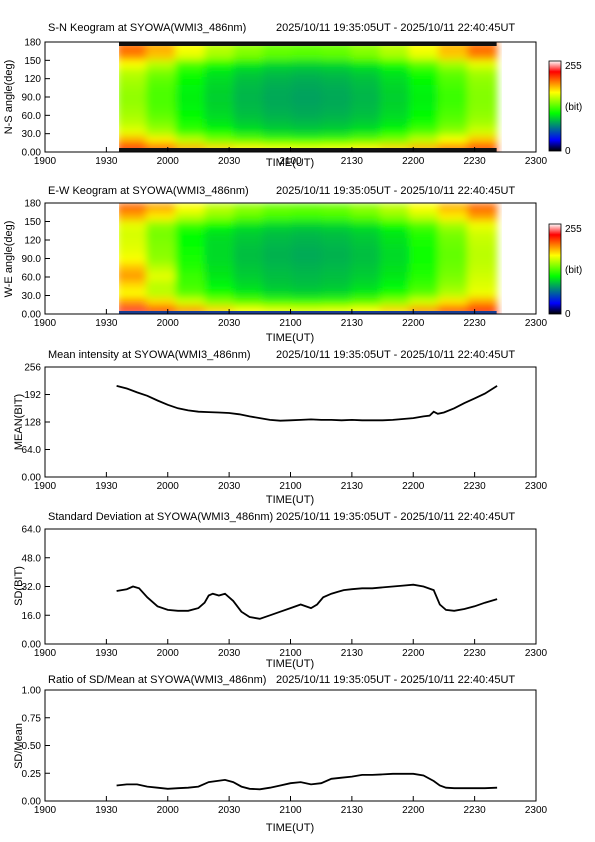 Image resolution: width=595 pixels, height=842 pixels. What do you see at coordinates (106, 486) in the screenshot?
I see `mean-x-tick-label: 1930` at bounding box center [106, 486].